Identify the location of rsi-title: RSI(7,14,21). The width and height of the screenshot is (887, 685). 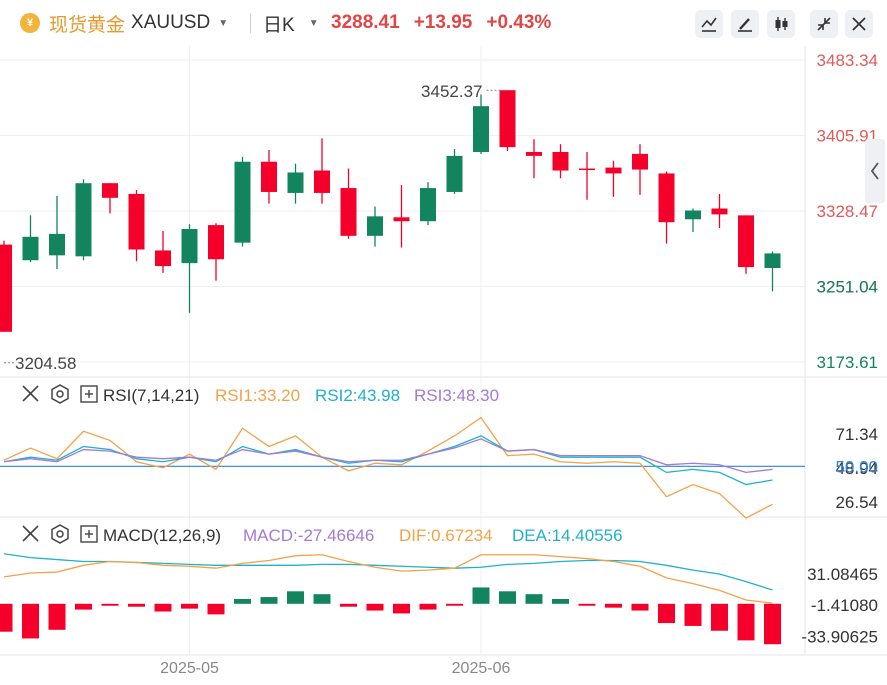
(151, 395).